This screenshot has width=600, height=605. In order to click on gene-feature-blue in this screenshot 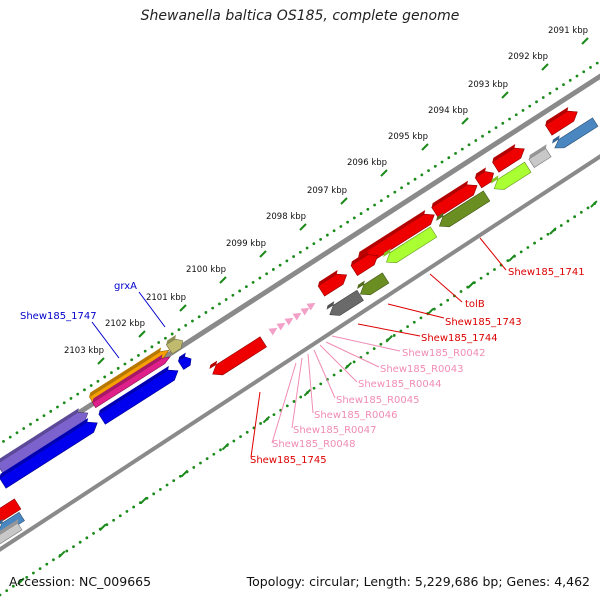, I will do `click(49, 453)`.